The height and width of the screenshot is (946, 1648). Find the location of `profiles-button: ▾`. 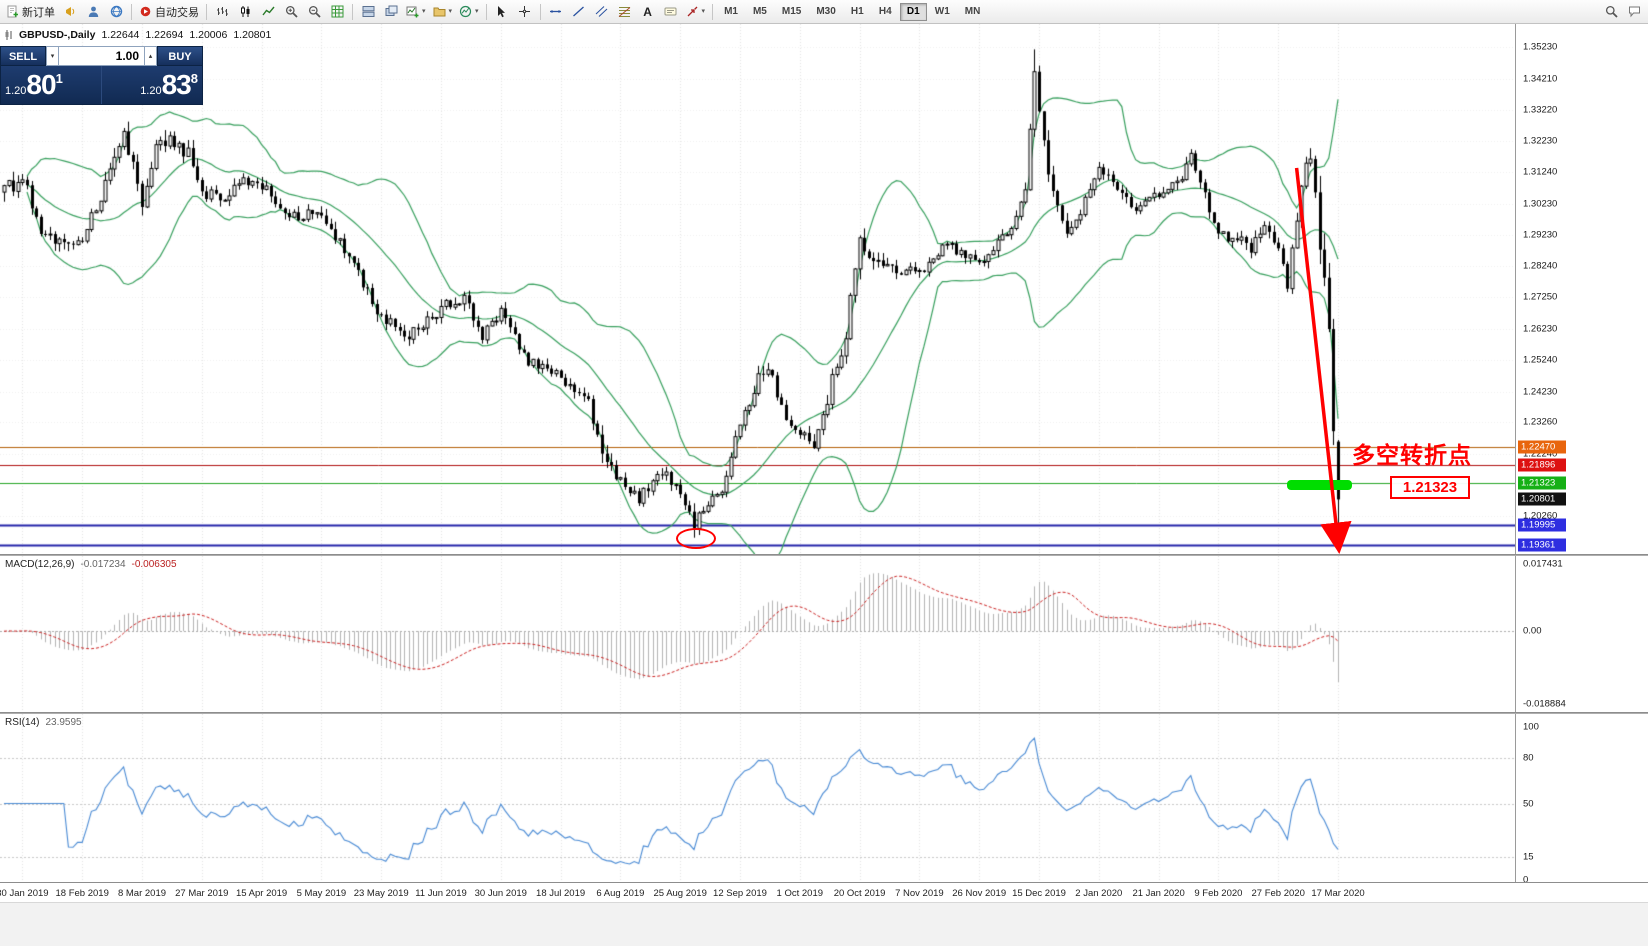

profiles-button: ▾ is located at coordinates (443, 12).